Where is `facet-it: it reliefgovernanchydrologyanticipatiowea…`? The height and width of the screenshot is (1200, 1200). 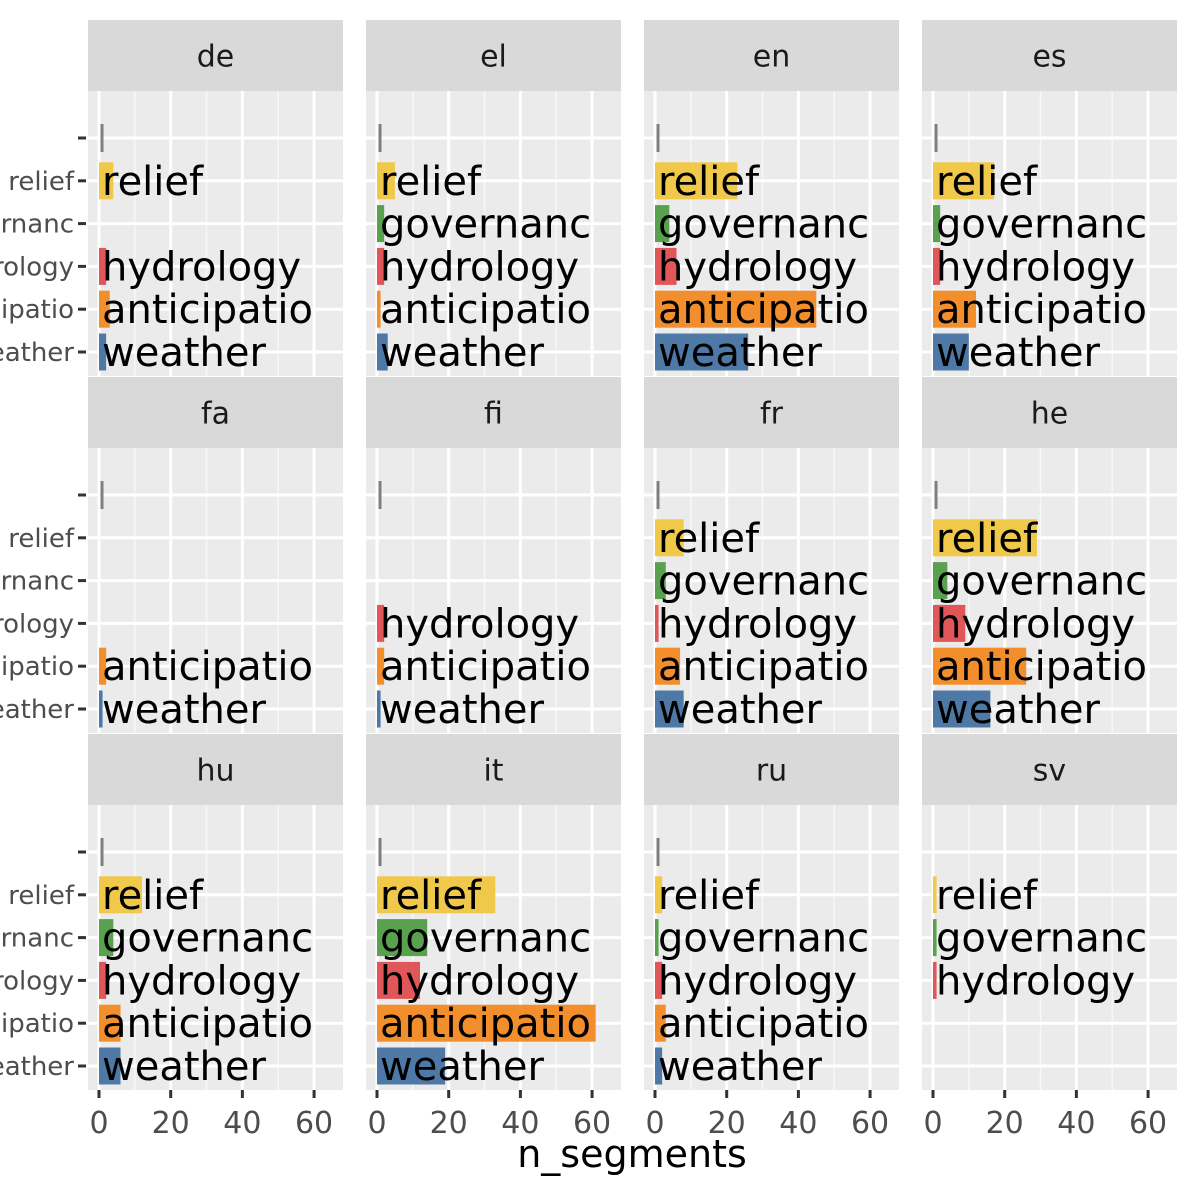 facet-it: it reliefgovernanchydrologyanticipatiowea… is located at coordinates (493, 937).